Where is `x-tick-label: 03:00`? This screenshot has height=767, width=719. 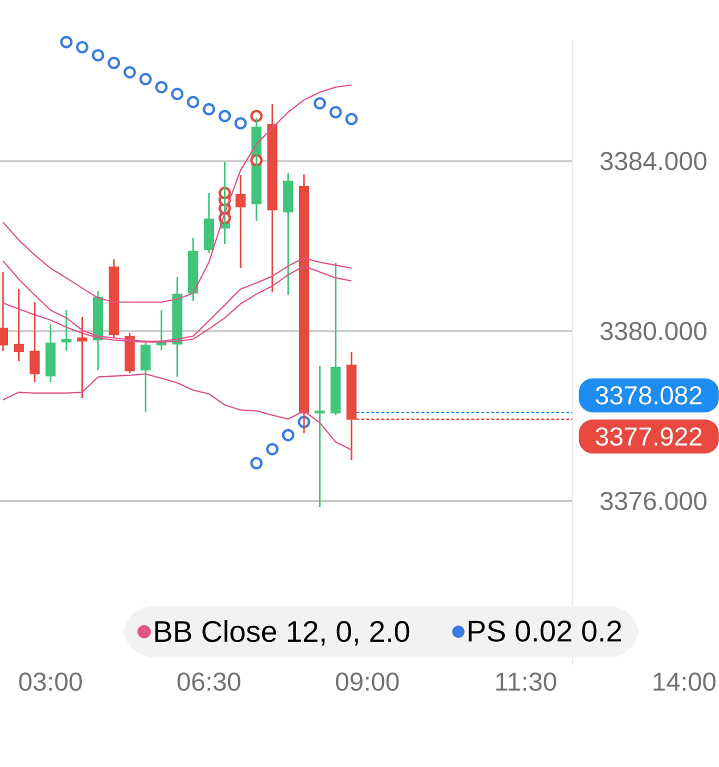
x-tick-label: 03:00 is located at coordinates (50, 681).